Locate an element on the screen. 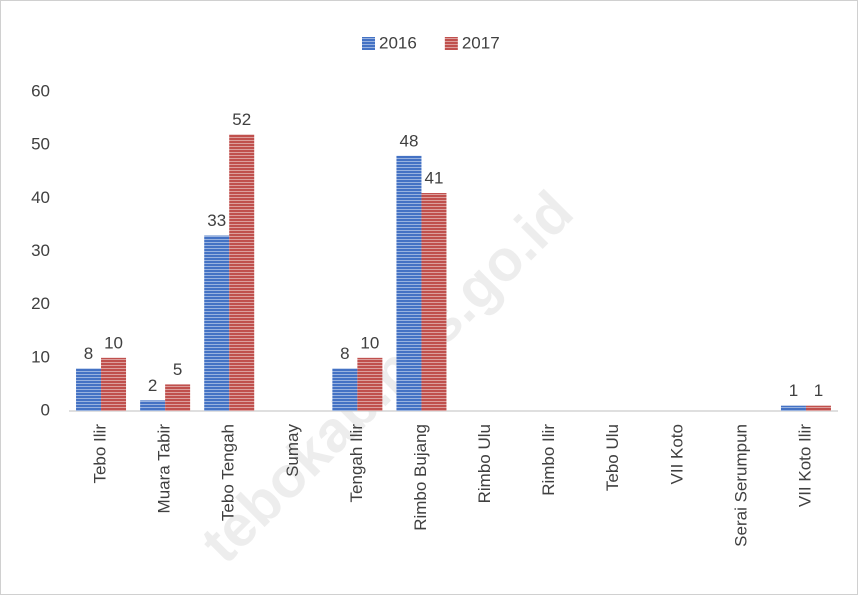 This screenshot has width=859, height=596. x-tick-label: Rimbo Ilir is located at coordinates (548, 460).